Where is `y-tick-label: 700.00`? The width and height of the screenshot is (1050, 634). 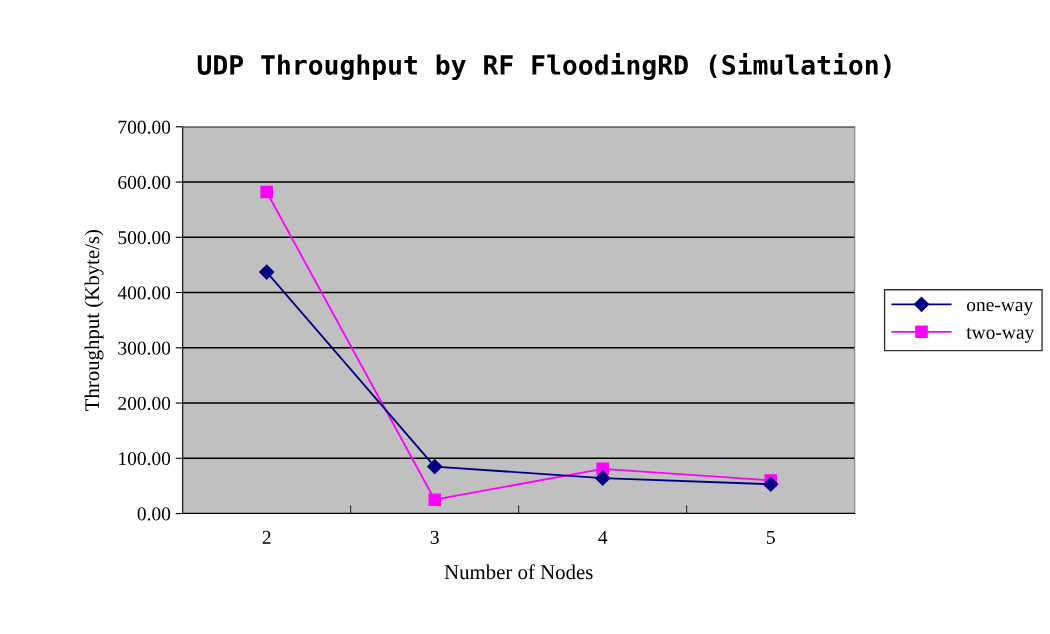 y-tick-label: 700.00 is located at coordinates (144, 127).